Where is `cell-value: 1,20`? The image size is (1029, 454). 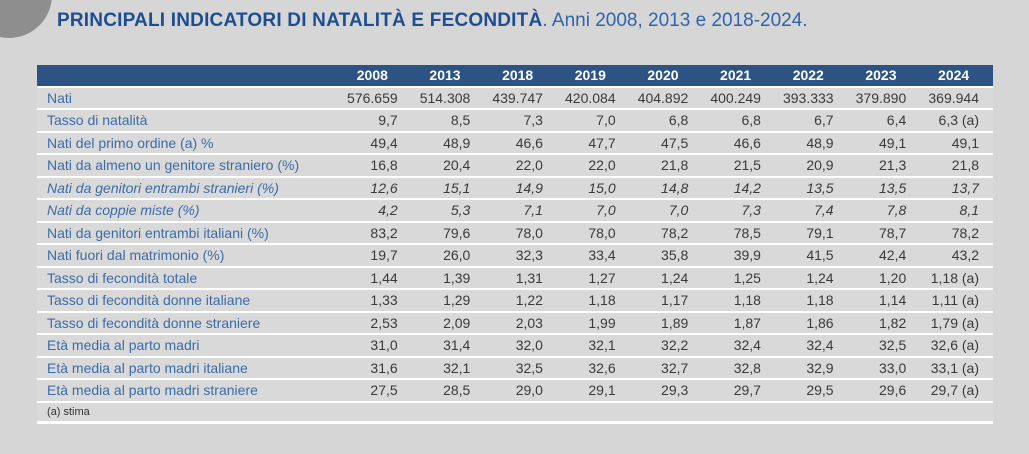
cell-value: 1,20 is located at coordinates (884, 278).